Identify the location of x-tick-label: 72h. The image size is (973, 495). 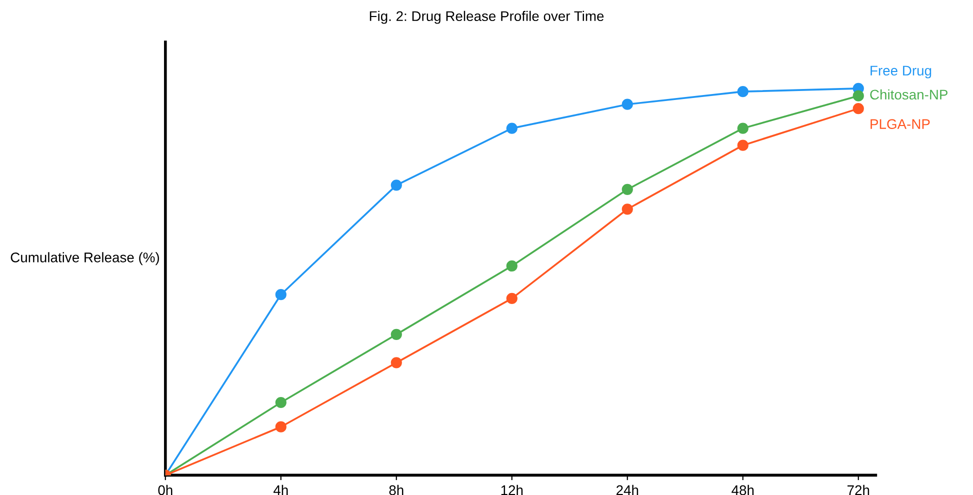
(859, 489).